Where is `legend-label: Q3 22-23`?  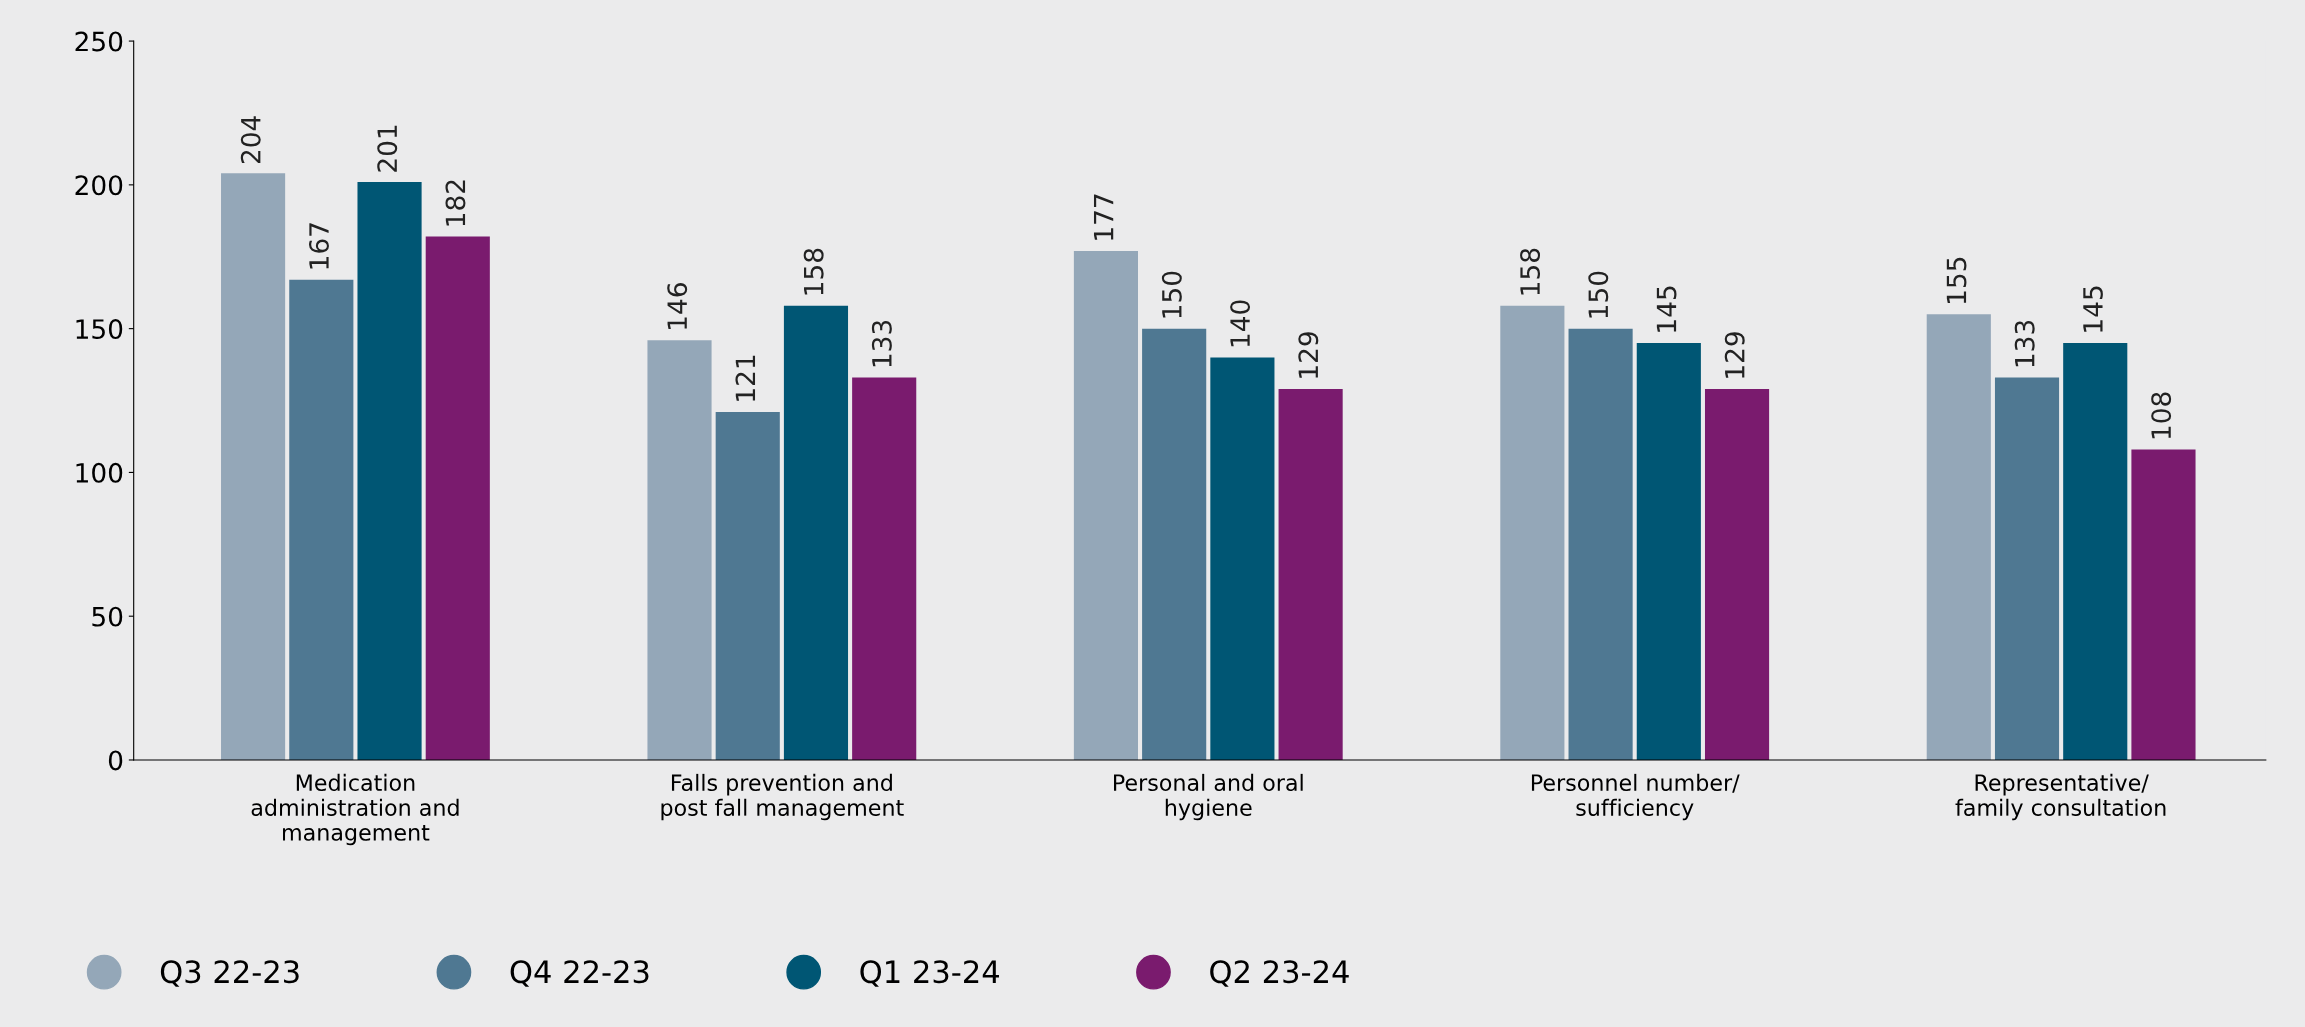 legend-label: Q3 22-23 is located at coordinates (229, 973).